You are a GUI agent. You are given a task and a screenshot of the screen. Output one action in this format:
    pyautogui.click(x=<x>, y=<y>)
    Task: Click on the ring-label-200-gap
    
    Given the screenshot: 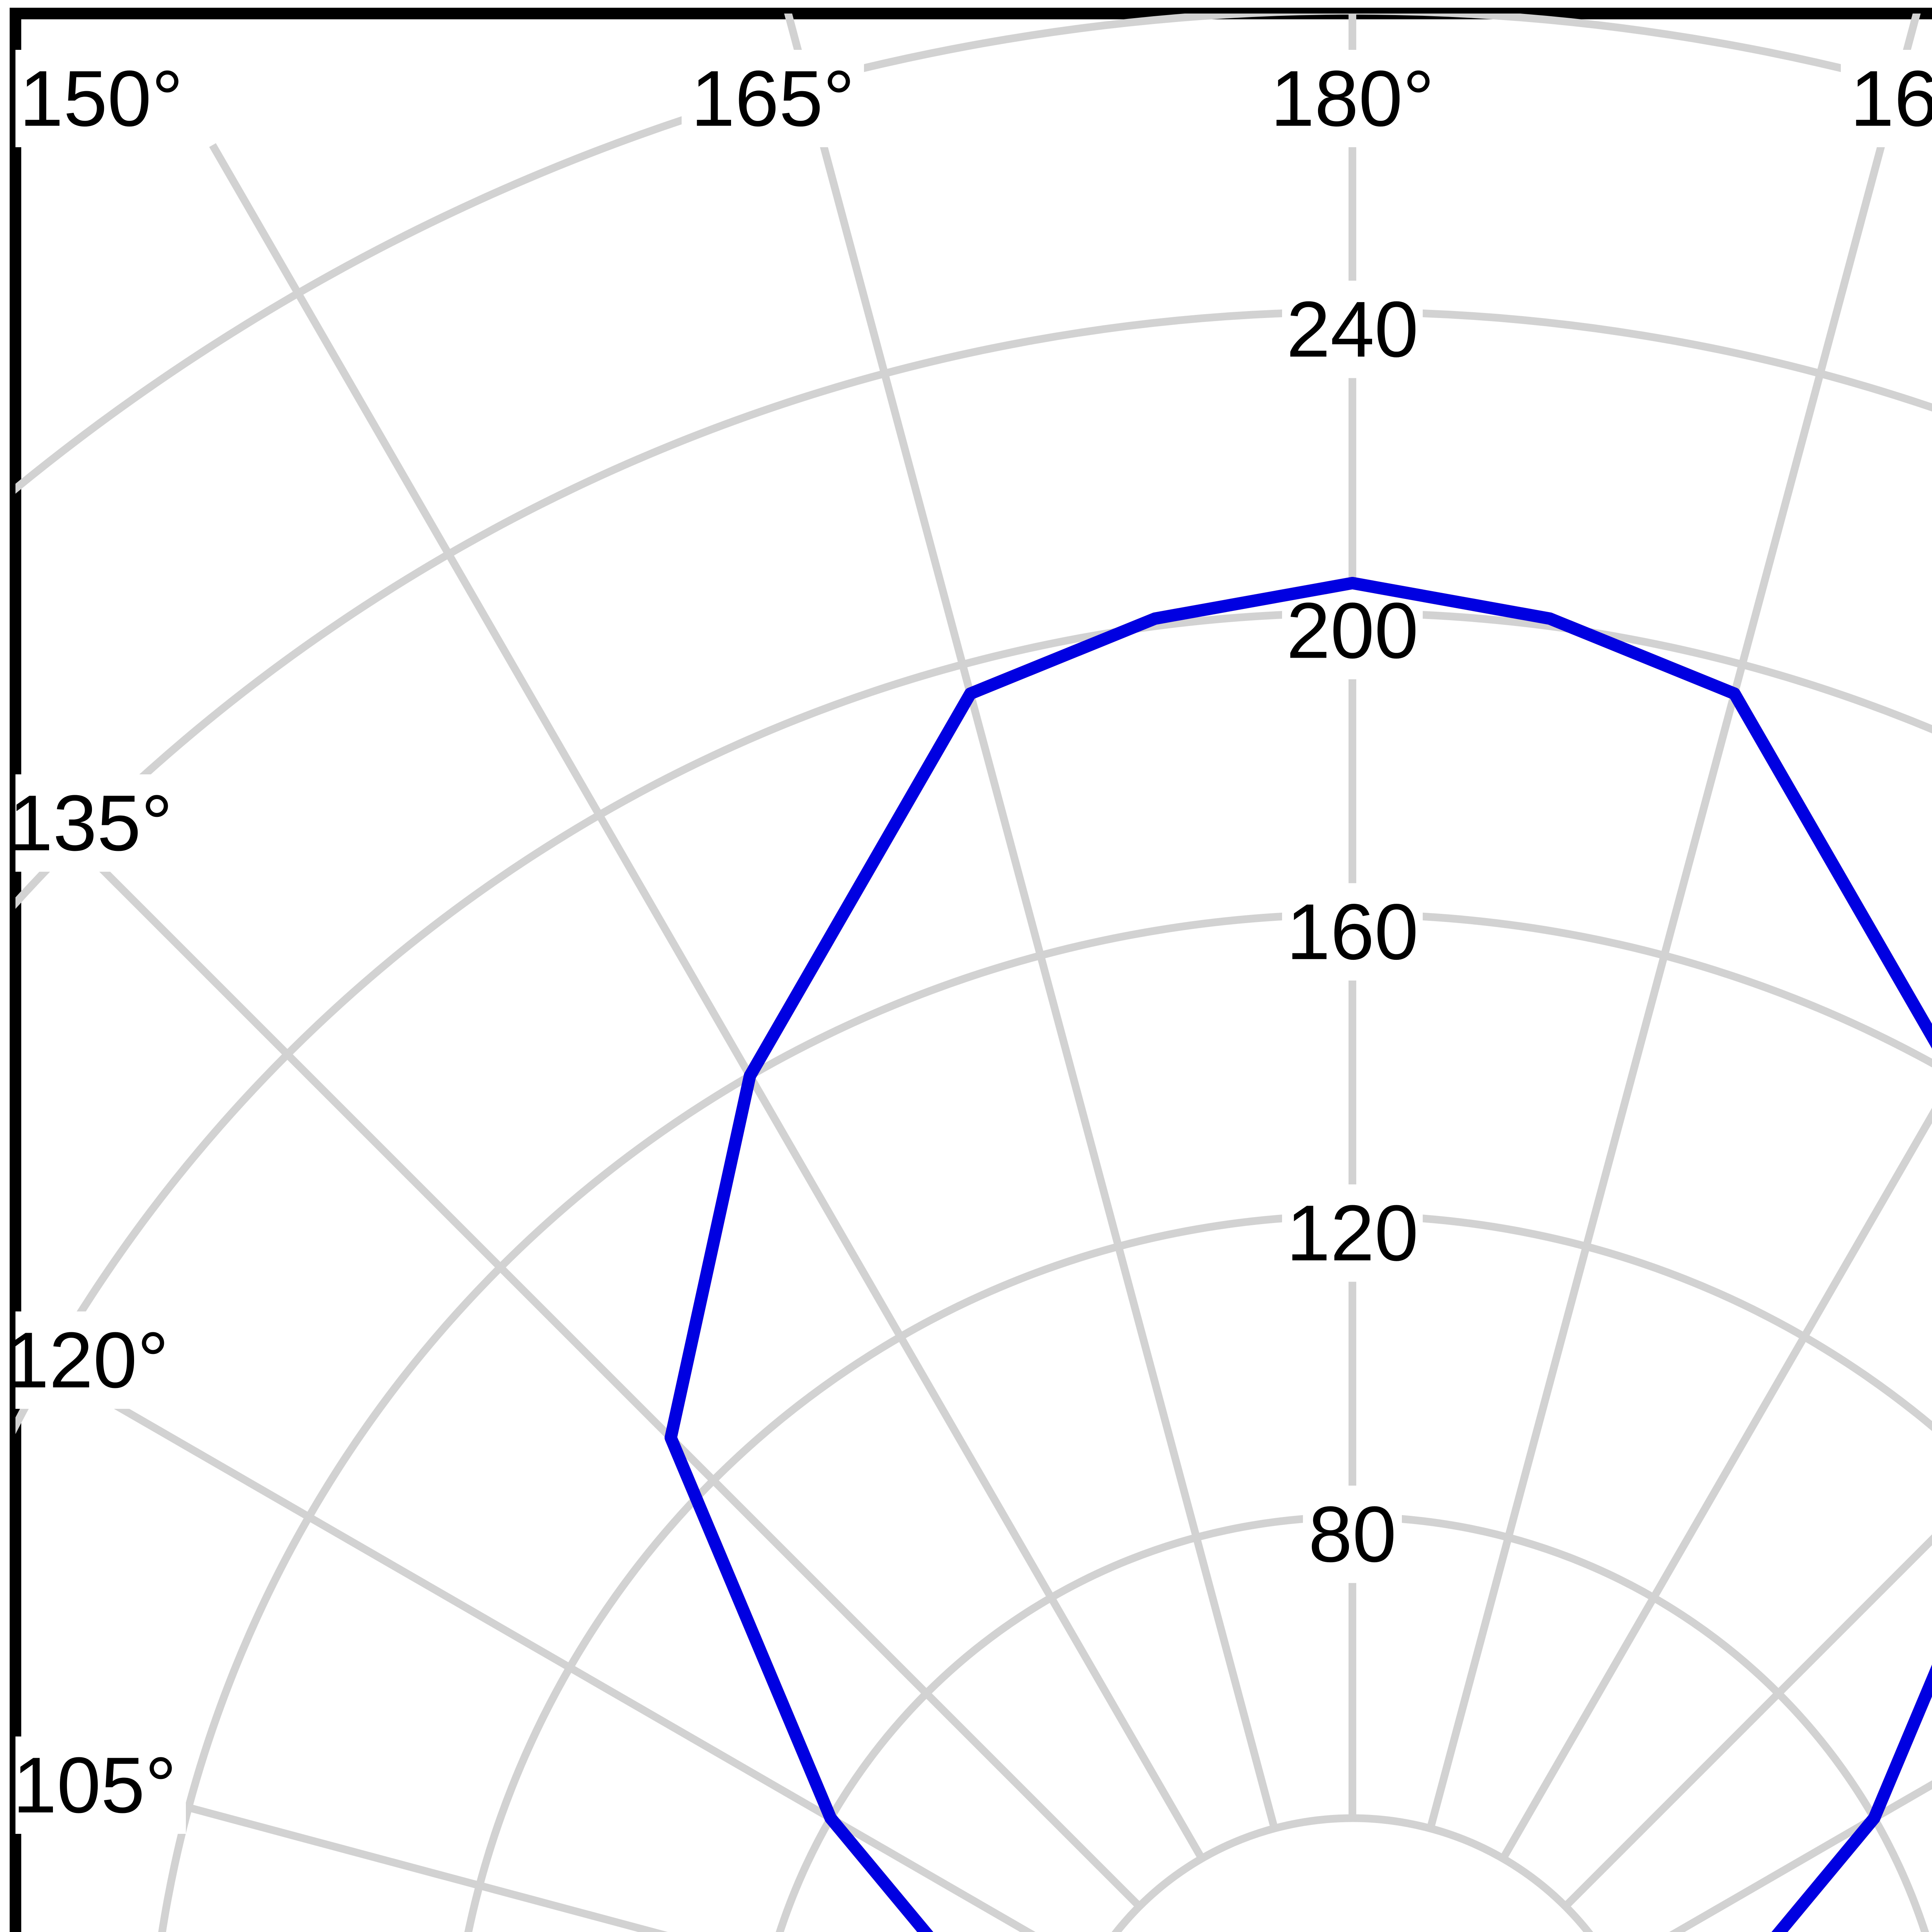 What is the action you would take?
    pyautogui.click(x=1353, y=631)
    